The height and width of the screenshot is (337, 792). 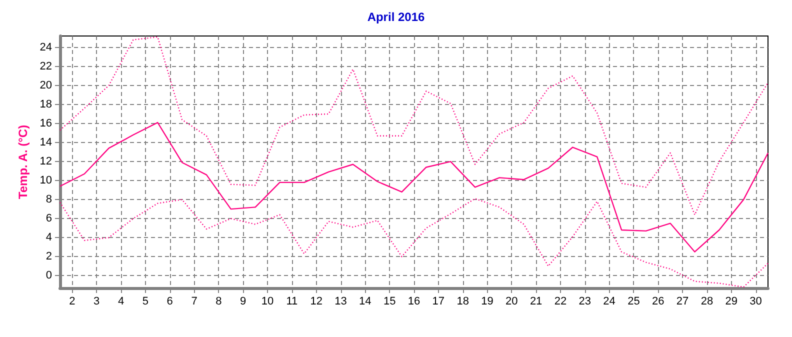 What do you see at coordinates (462, 302) in the screenshot?
I see `x-tick-label: 18` at bounding box center [462, 302].